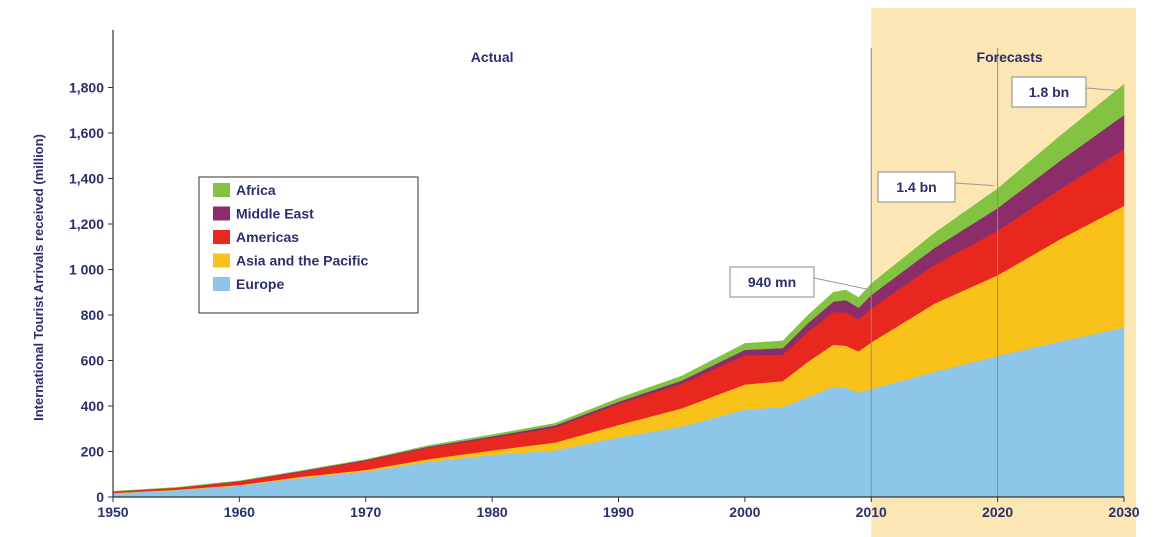 The height and width of the screenshot is (537, 1167). I want to click on legend-swatch-americas, so click(221, 237).